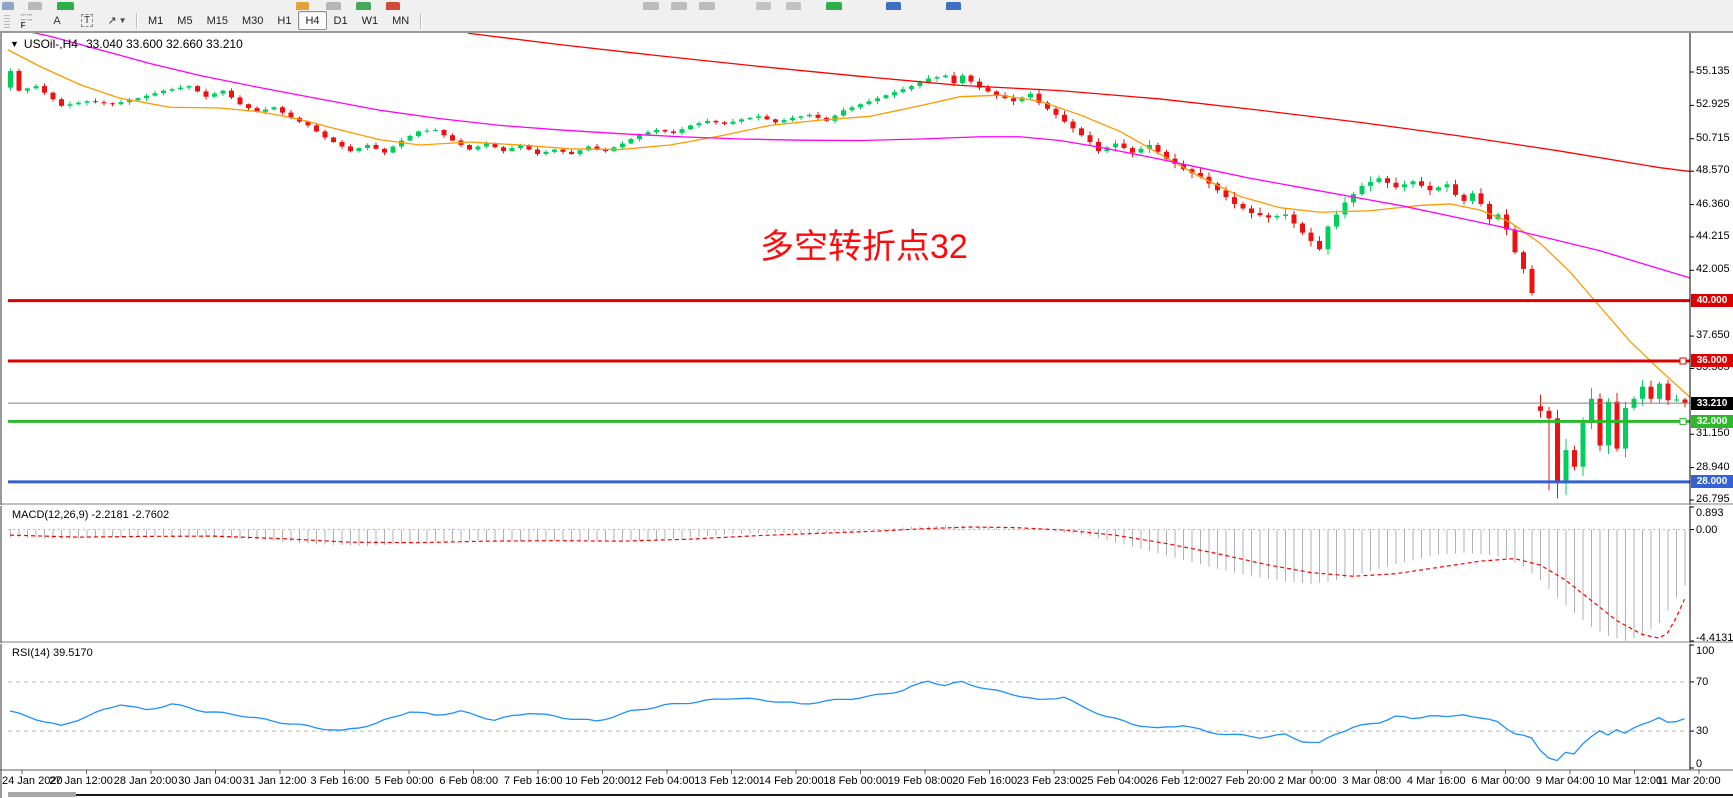  I want to click on price-scale-label: 50.715, so click(1713, 137).